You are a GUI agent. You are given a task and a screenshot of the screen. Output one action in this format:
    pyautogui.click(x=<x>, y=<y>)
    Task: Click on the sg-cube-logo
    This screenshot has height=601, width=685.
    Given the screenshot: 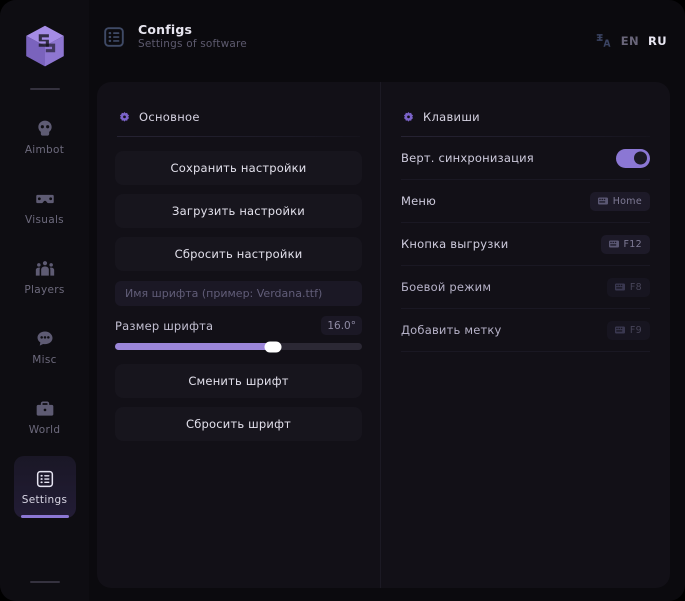 What is the action you would take?
    pyautogui.click(x=45, y=46)
    